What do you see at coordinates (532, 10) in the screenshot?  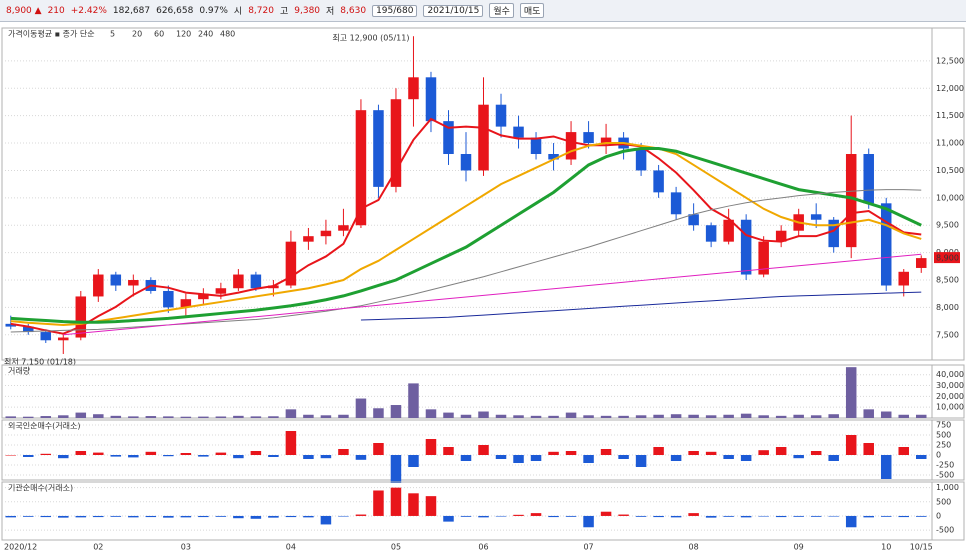 I see `sell-button: 매도` at bounding box center [532, 10].